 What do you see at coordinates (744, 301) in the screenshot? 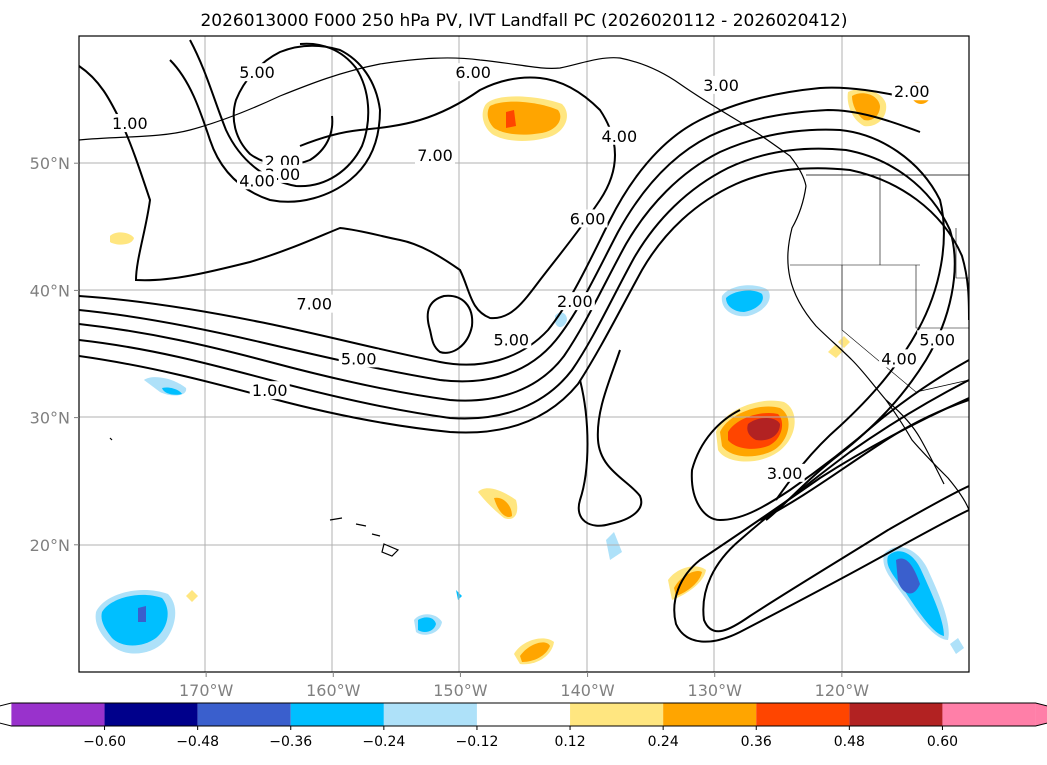
I see `shade-blue-ca-core` at bounding box center [744, 301].